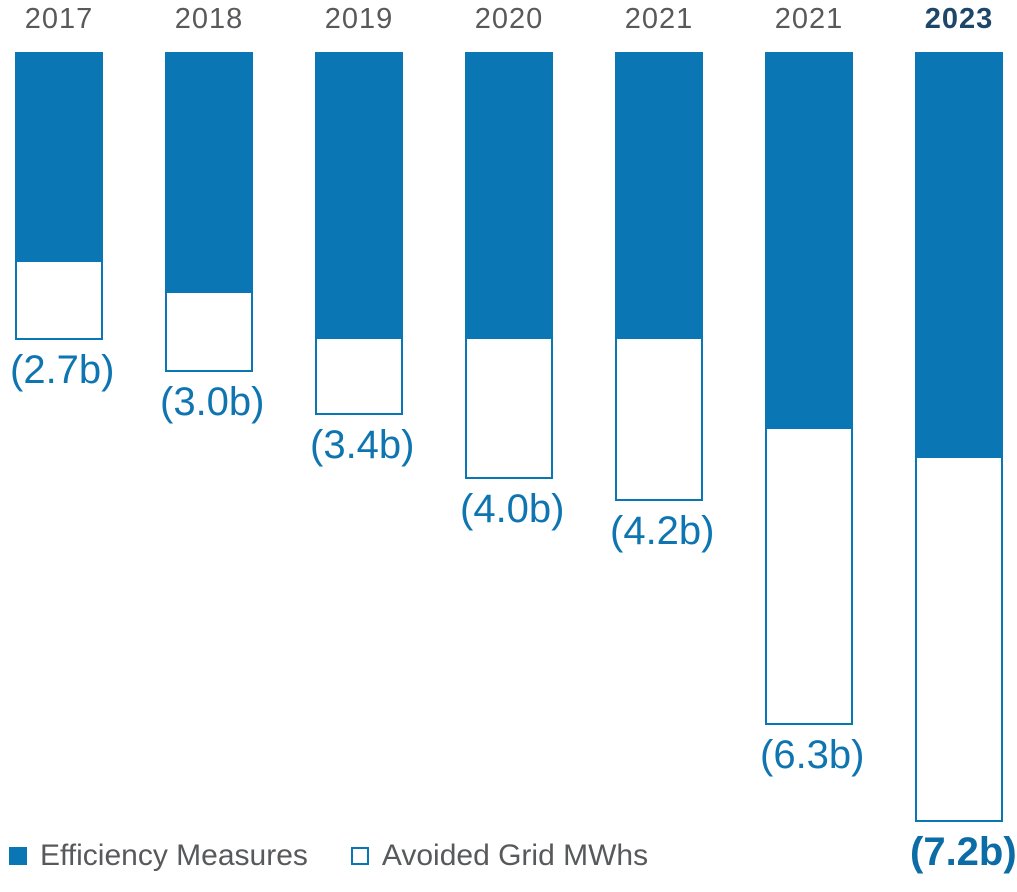  Describe the element at coordinates (359, 19) in the screenshot. I see `category-label-2019-2: 2019` at that location.